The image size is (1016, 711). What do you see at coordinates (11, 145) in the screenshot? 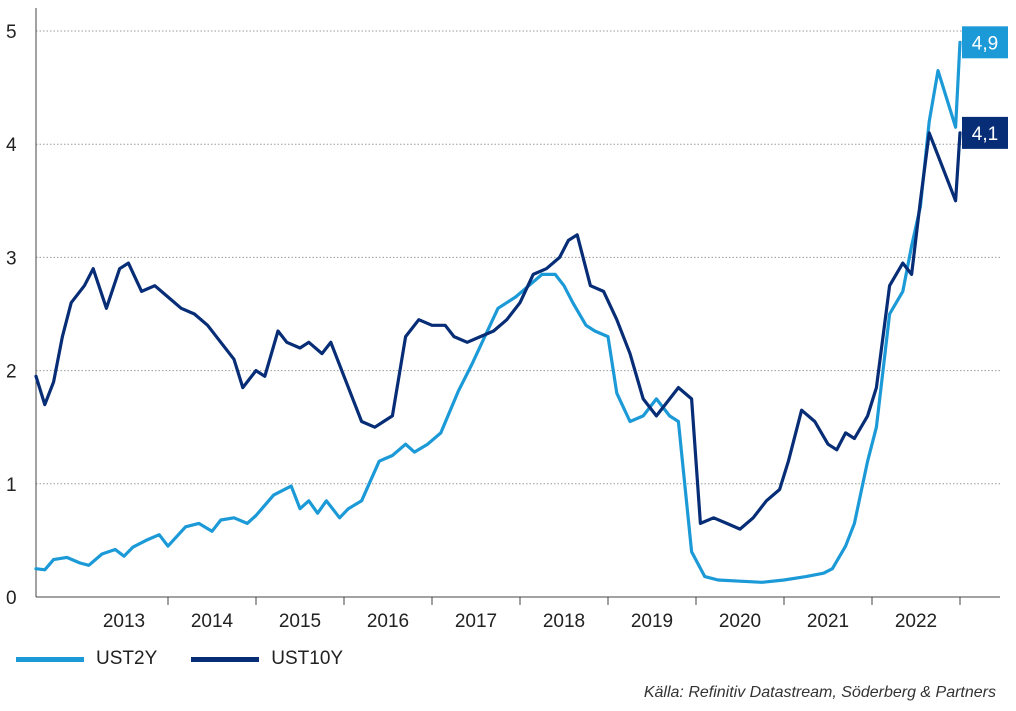
I see `y-tick-label: 4` at bounding box center [11, 145].